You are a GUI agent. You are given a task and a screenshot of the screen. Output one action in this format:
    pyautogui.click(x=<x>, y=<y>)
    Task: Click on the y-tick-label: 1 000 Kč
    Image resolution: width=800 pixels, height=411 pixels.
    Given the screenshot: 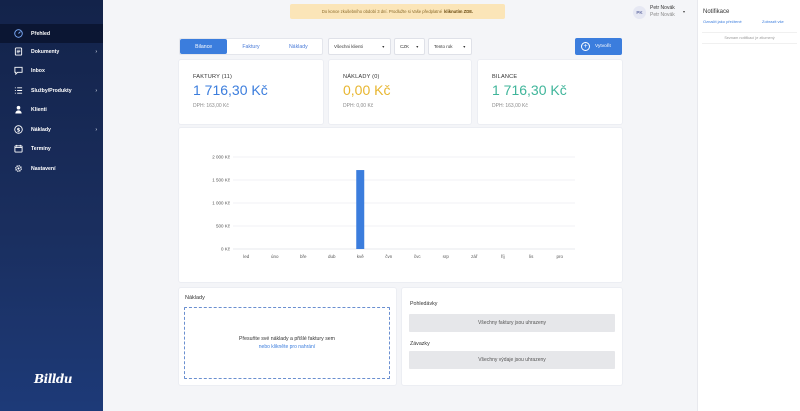 What is the action you would take?
    pyautogui.click(x=221, y=203)
    